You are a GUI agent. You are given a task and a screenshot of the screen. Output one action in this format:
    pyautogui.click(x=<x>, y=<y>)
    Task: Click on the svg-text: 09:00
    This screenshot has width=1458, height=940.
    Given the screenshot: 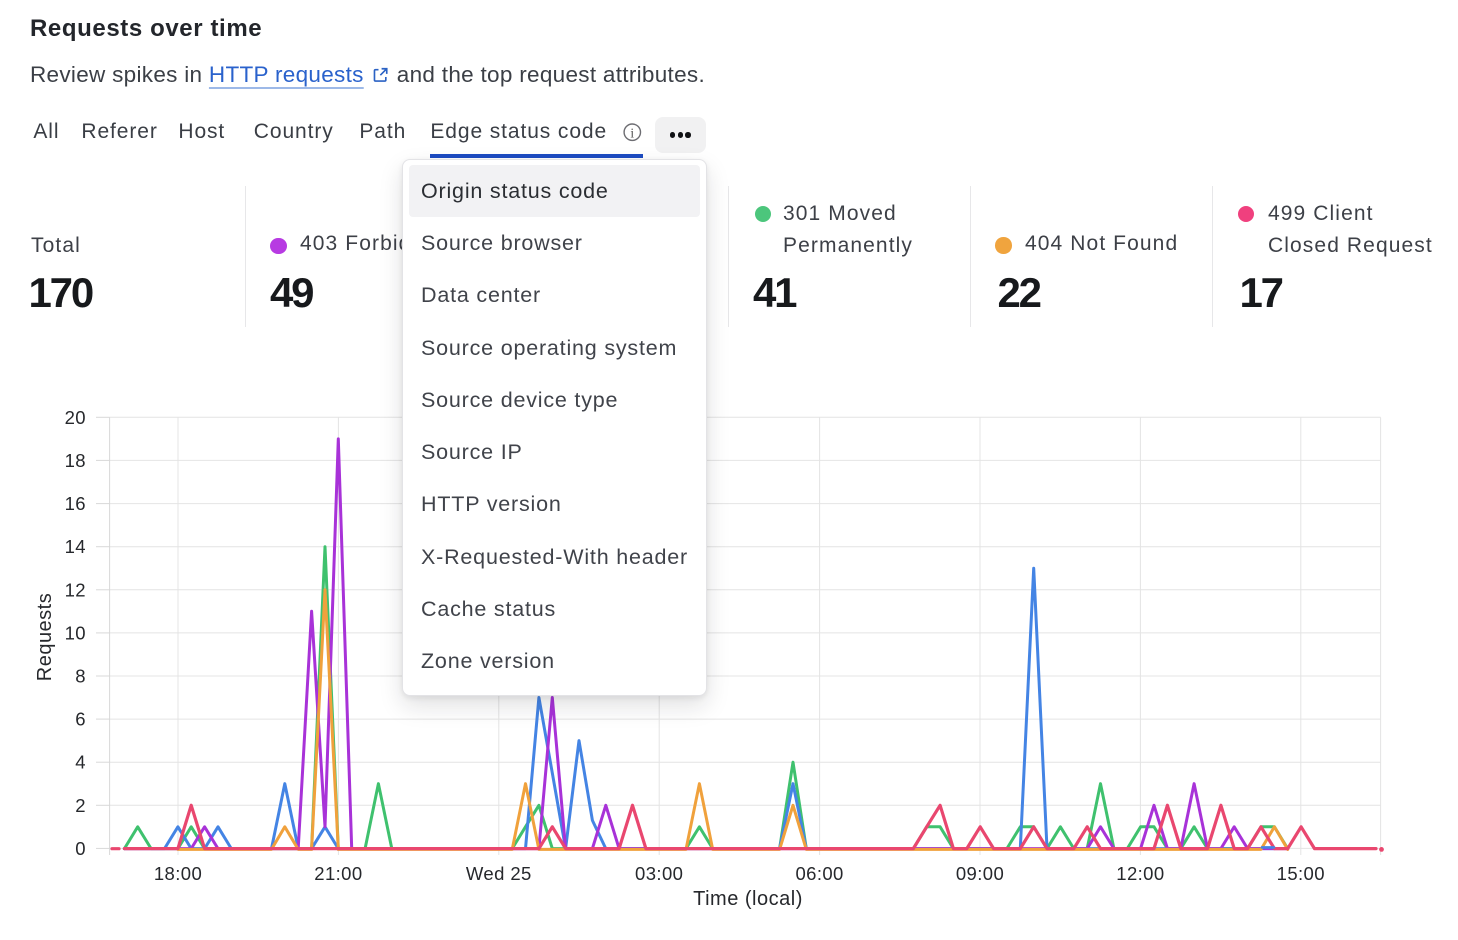 What is the action you would take?
    pyautogui.click(x=980, y=873)
    